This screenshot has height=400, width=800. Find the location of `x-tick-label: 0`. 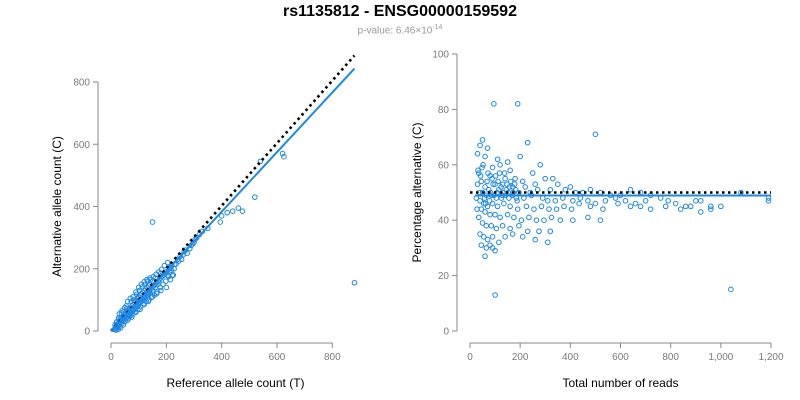

x-tick-label: 0 is located at coordinates (111, 357).